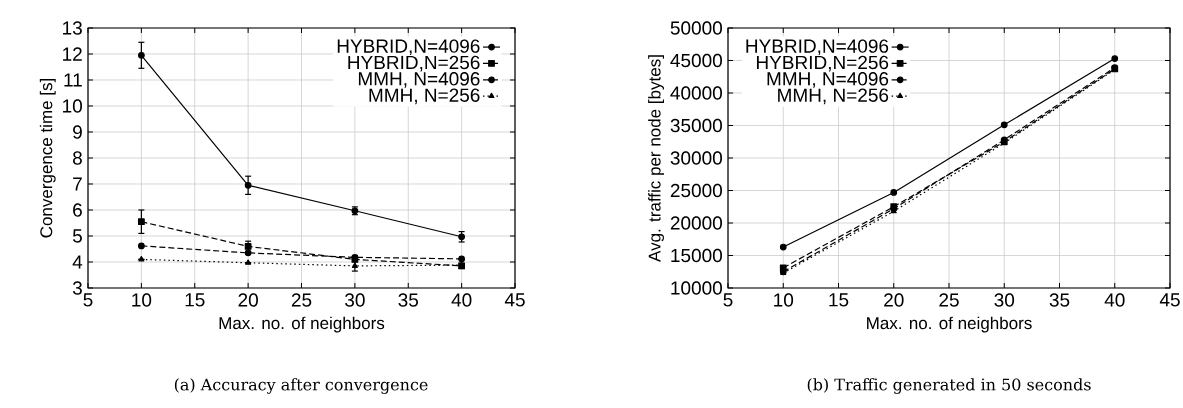 This screenshot has width=1183, height=408. What do you see at coordinates (77, 262) in the screenshot?
I see `y-tick-label: 4` at bounding box center [77, 262].